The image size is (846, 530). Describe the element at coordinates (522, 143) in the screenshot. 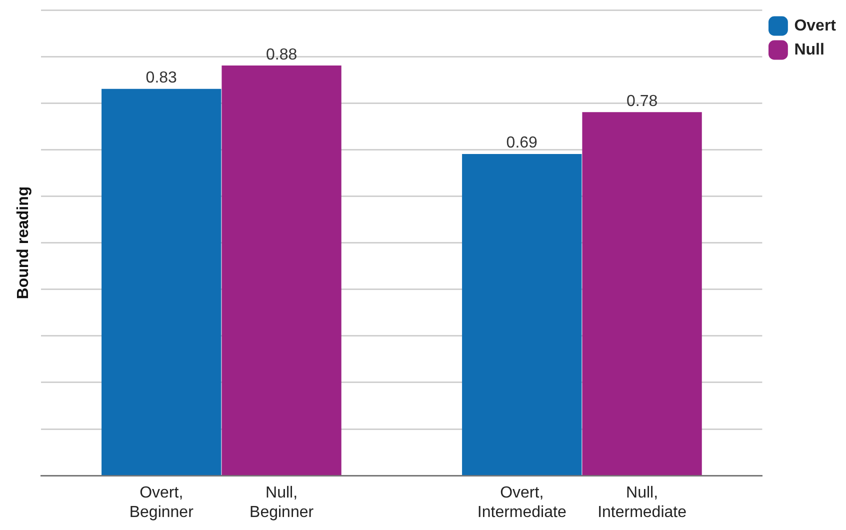

I see `data-label: 0.69` at that location.